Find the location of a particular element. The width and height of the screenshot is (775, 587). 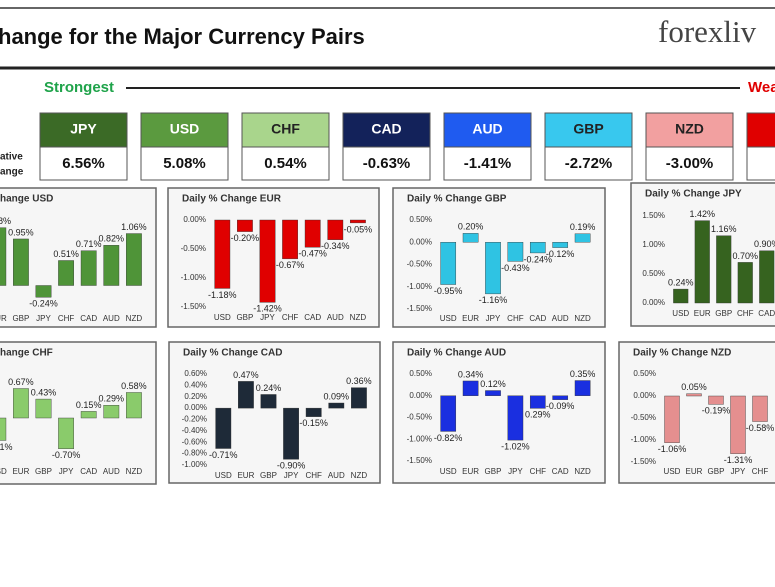

value-label: 0.05% is located at coordinates (694, 387).